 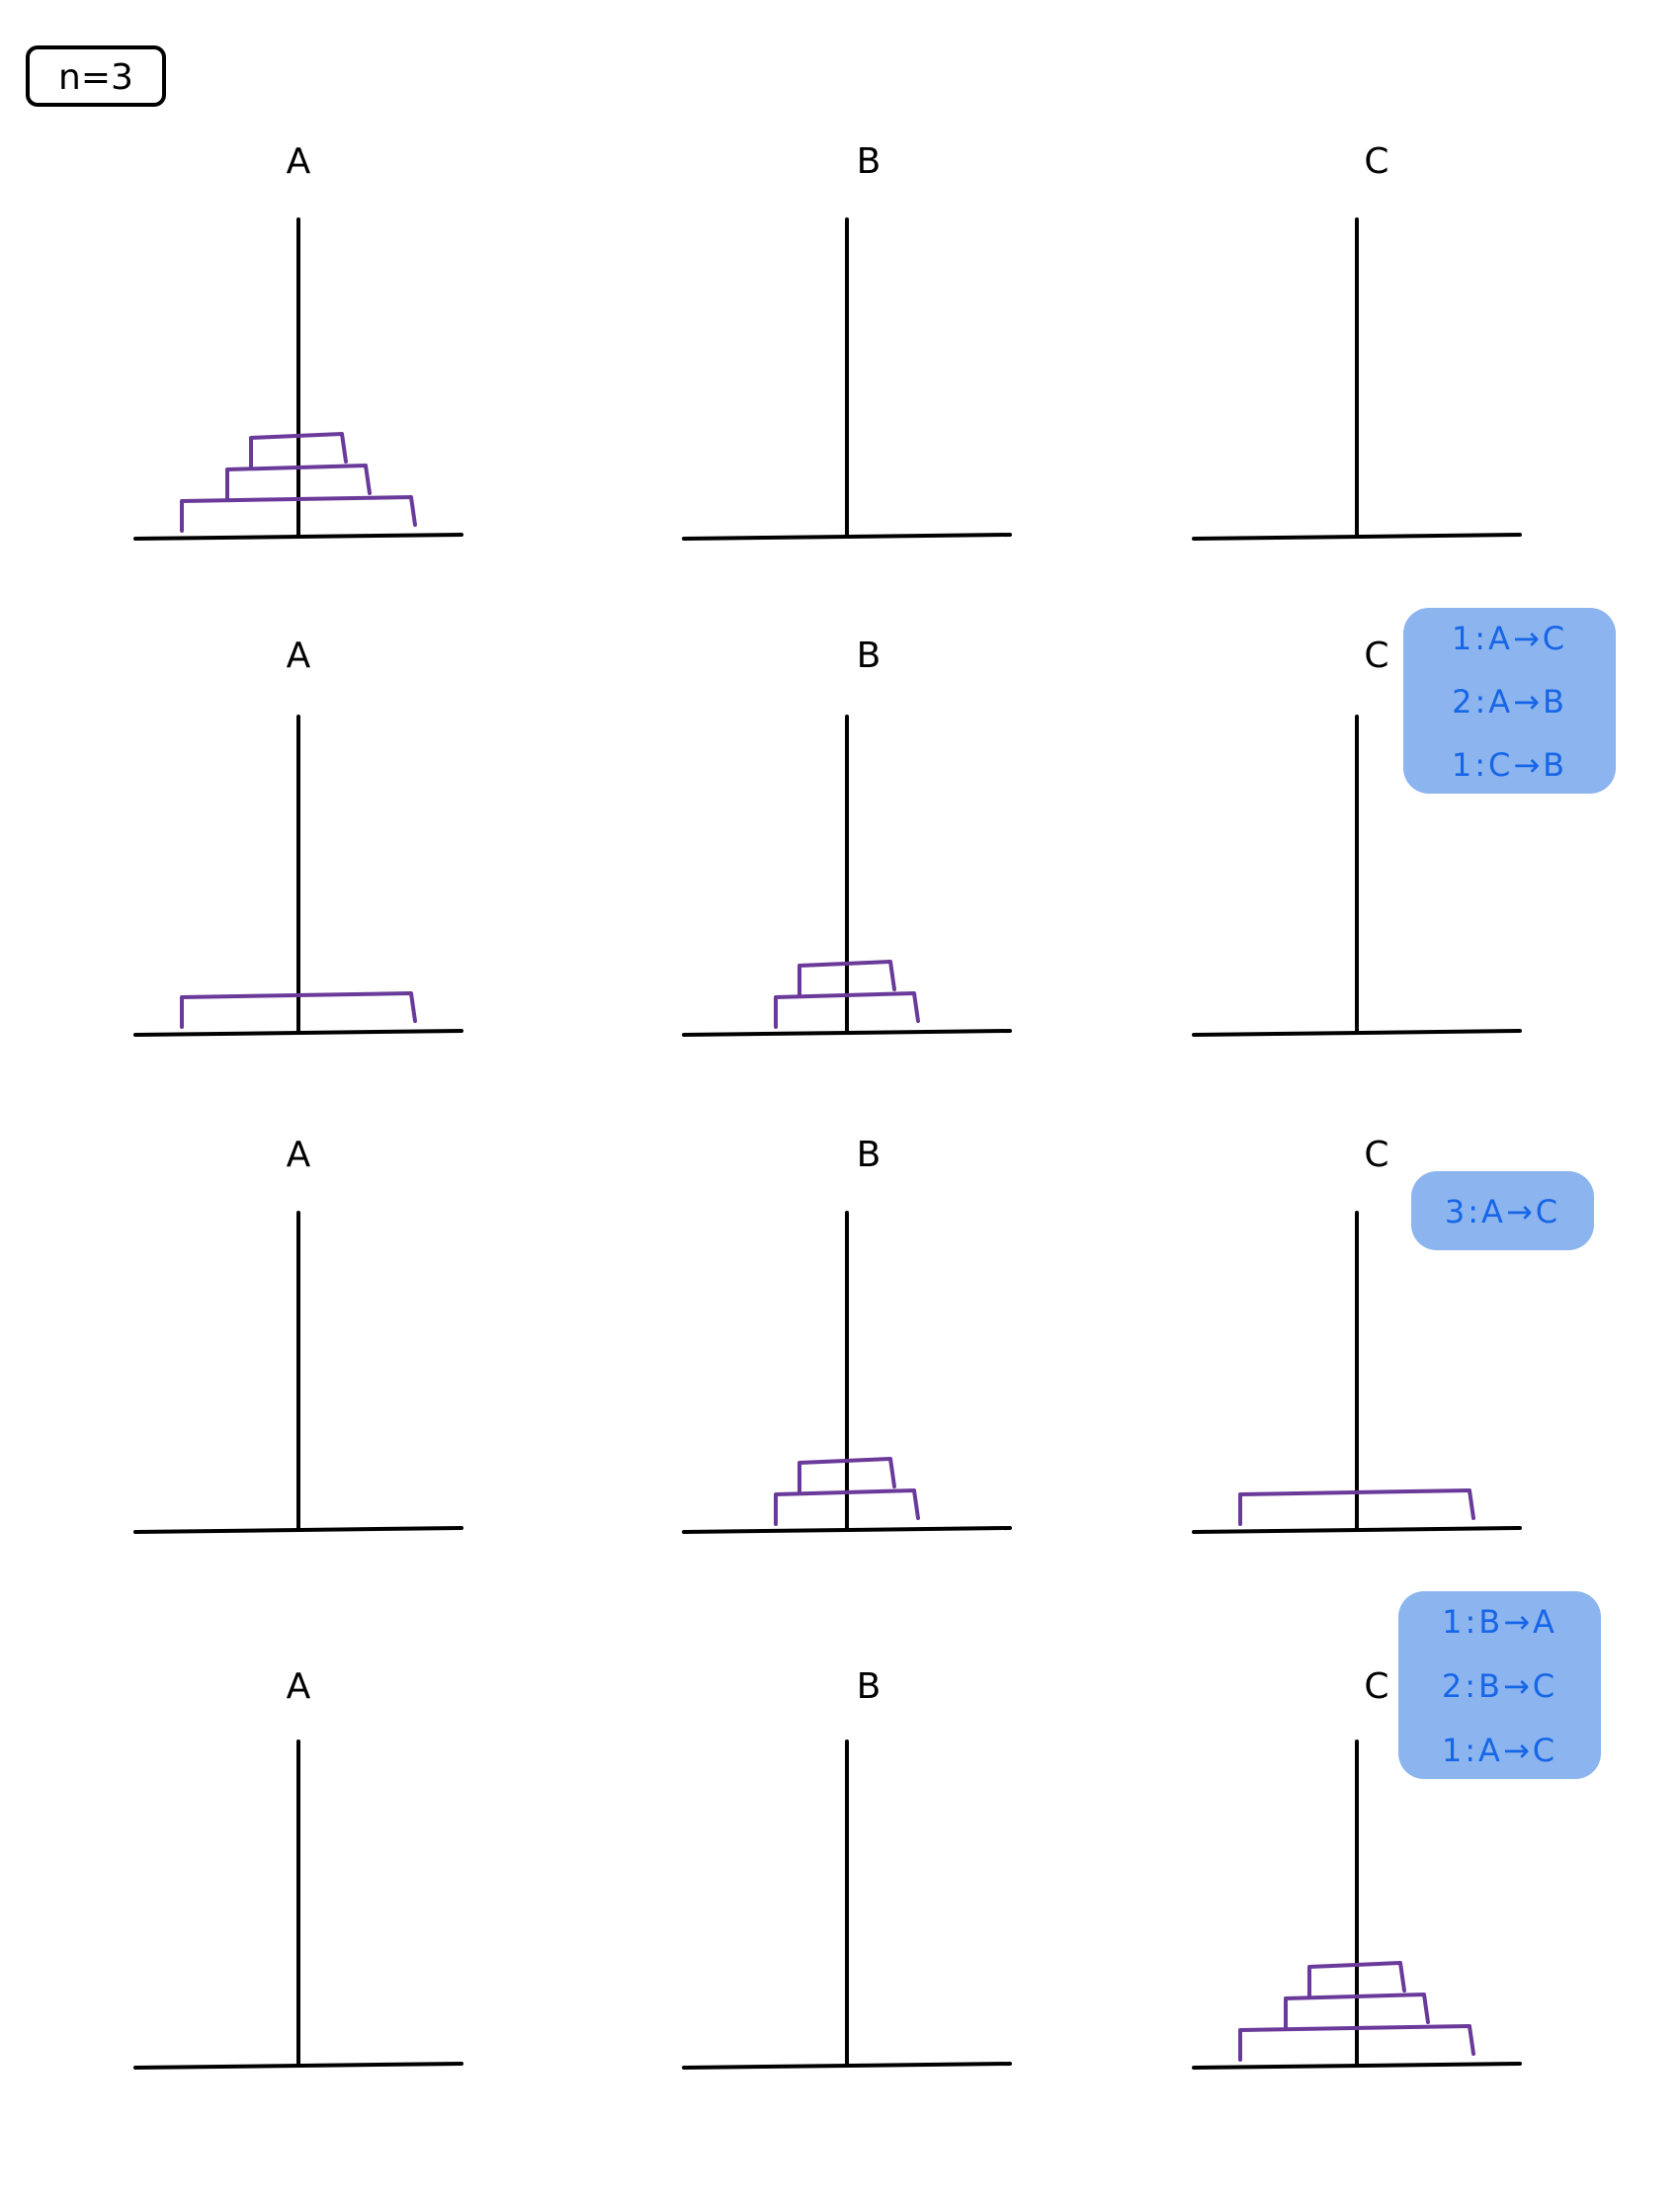 I want to click on move-note-line: 2:B→C, so click(x=1499, y=1686).